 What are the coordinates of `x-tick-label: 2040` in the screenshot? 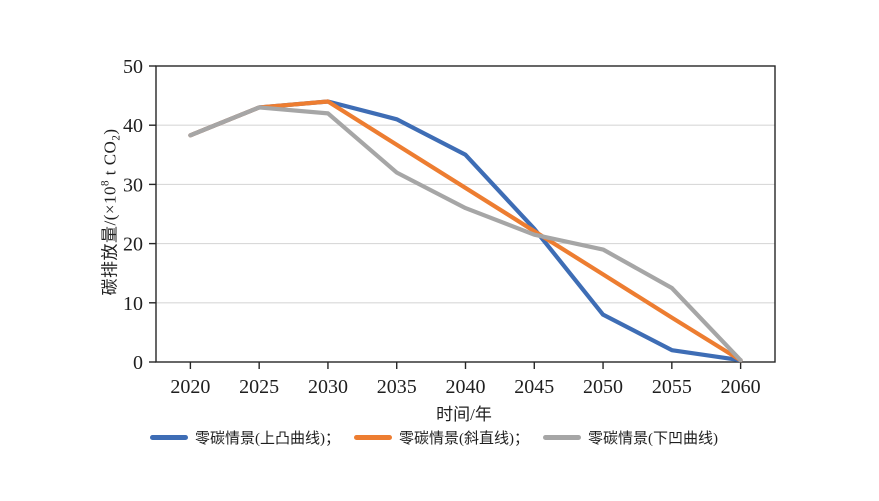 It's located at (466, 387).